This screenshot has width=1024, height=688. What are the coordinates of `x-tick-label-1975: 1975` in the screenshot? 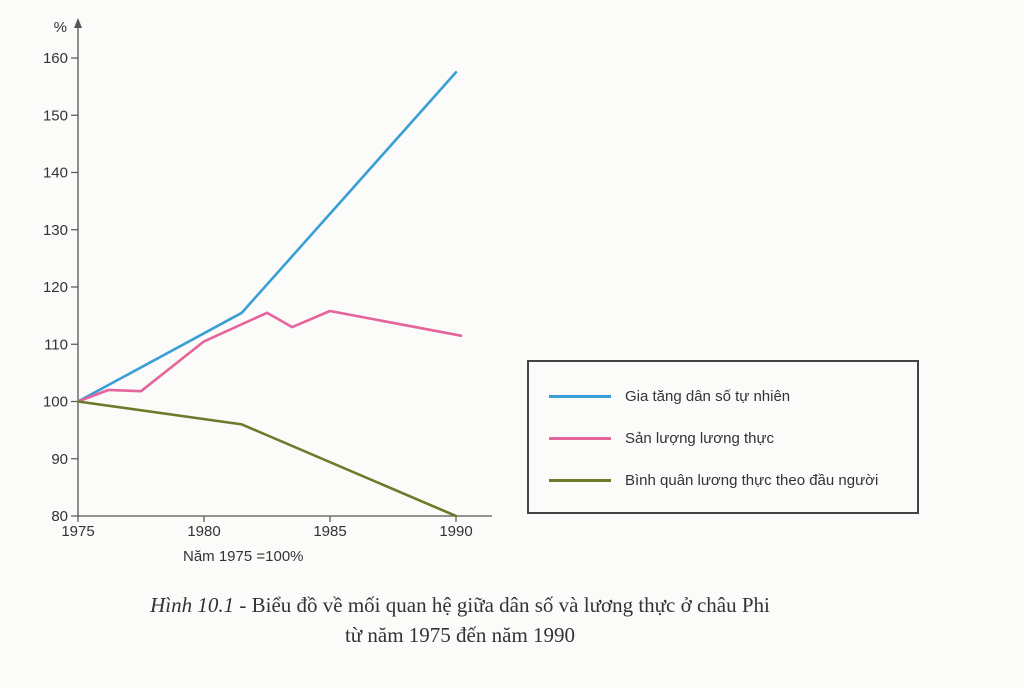 It's located at (77, 531).